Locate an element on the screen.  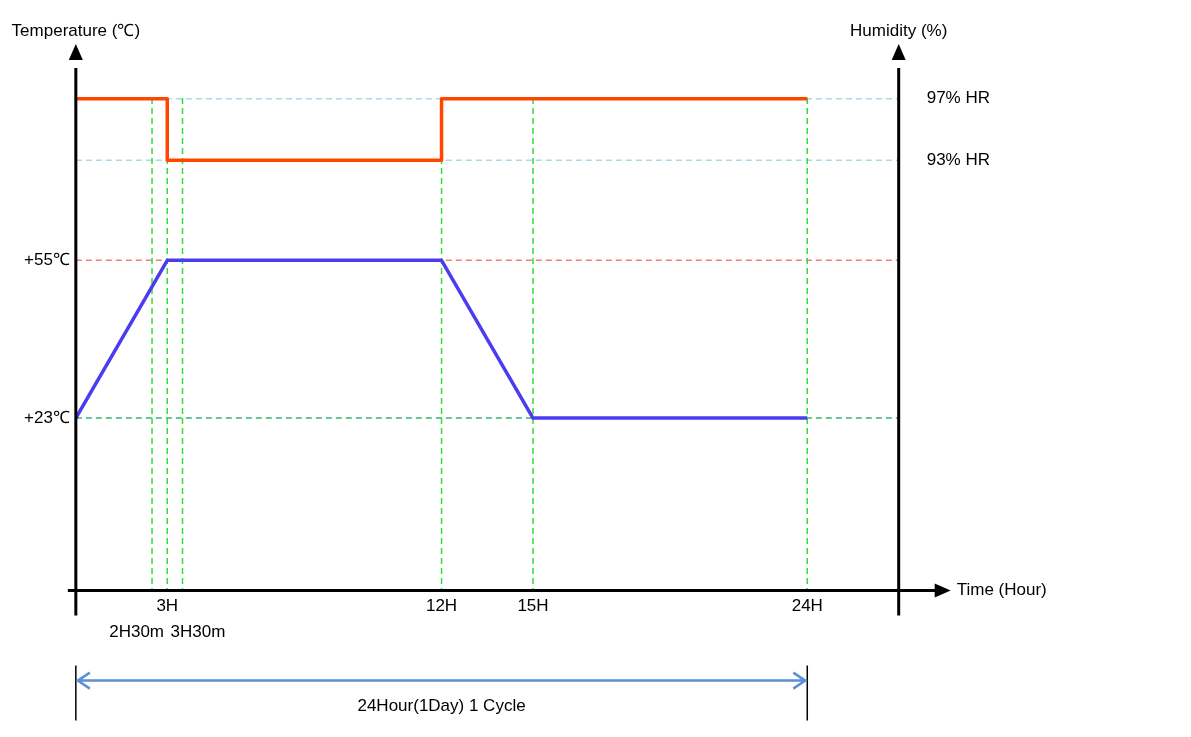
ref-line-label: 2H30m is located at coordinates (137, 631).